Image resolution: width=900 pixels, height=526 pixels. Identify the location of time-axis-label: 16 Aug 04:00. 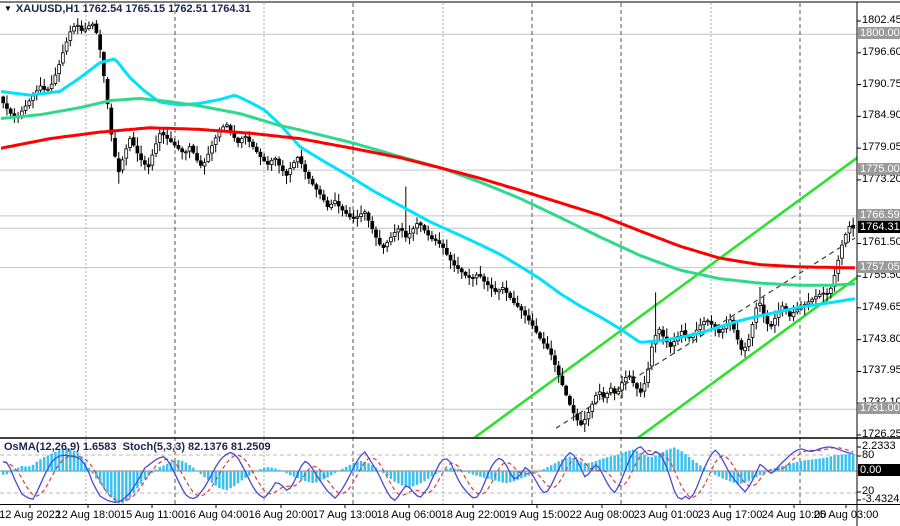
(216, 515).